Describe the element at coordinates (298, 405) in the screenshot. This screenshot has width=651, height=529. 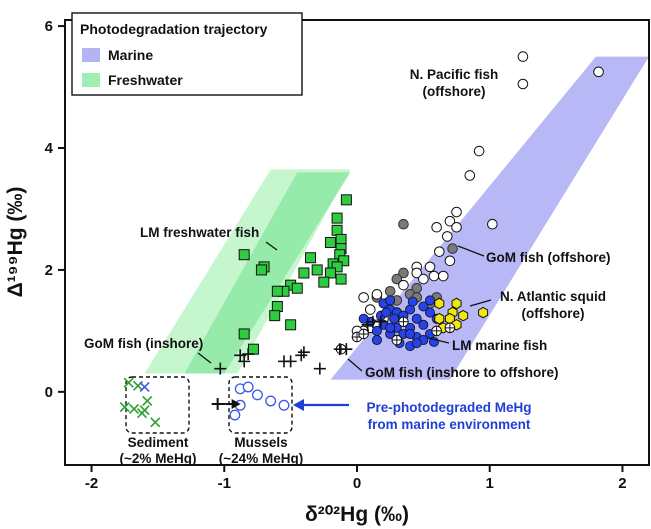
I see `prephoto-arrow-head` at that location.